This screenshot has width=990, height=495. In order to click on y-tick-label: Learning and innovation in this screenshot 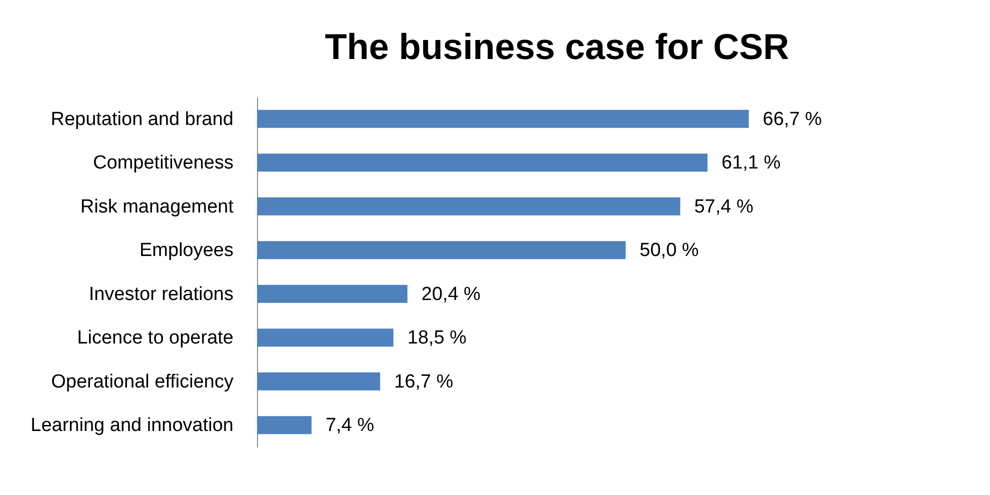, I will do `click(132, 425)`.